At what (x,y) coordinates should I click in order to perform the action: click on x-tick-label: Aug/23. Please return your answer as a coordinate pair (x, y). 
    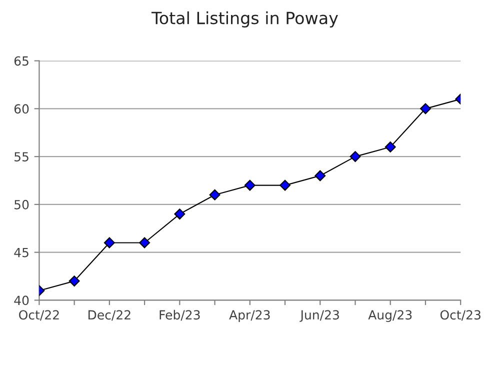
    Looking at the image, I should click on (390, 316).